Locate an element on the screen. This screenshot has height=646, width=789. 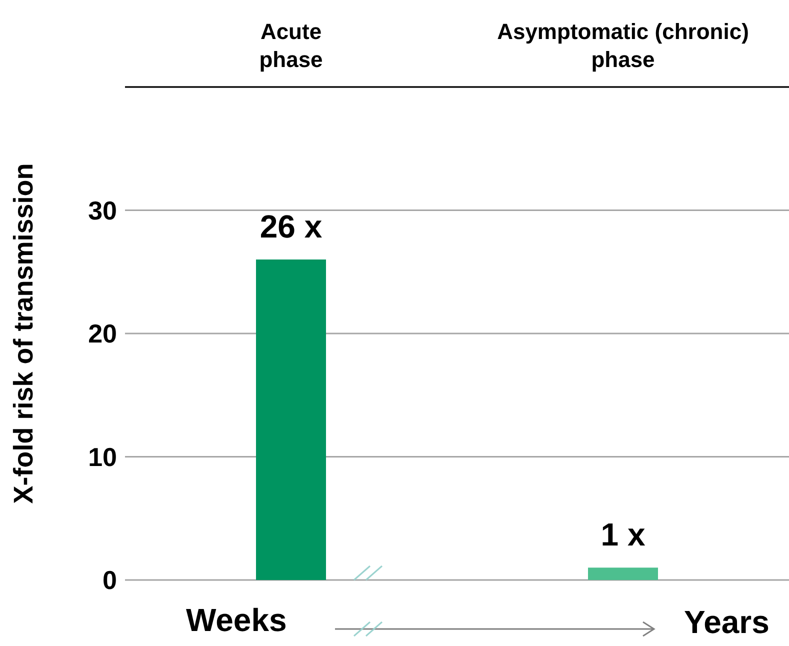
y-tick-label: 20 is located at coordinates (102, 333).